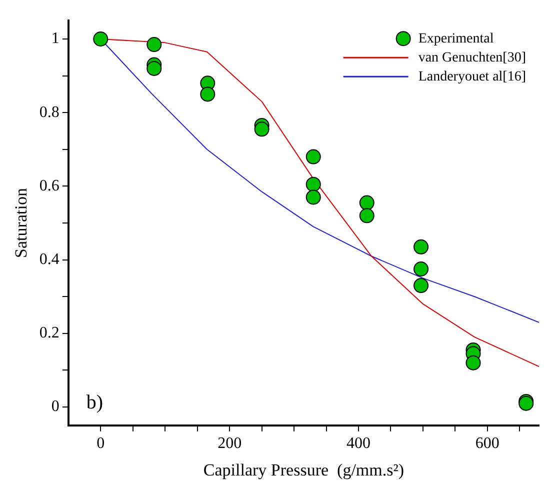 Image resolution: width=555 pixels, height=493 pixels. What do you see at coordinates (456, 38) in the screenshot?
I see `legend-label: Experimental` at bounding box center [456, 38].